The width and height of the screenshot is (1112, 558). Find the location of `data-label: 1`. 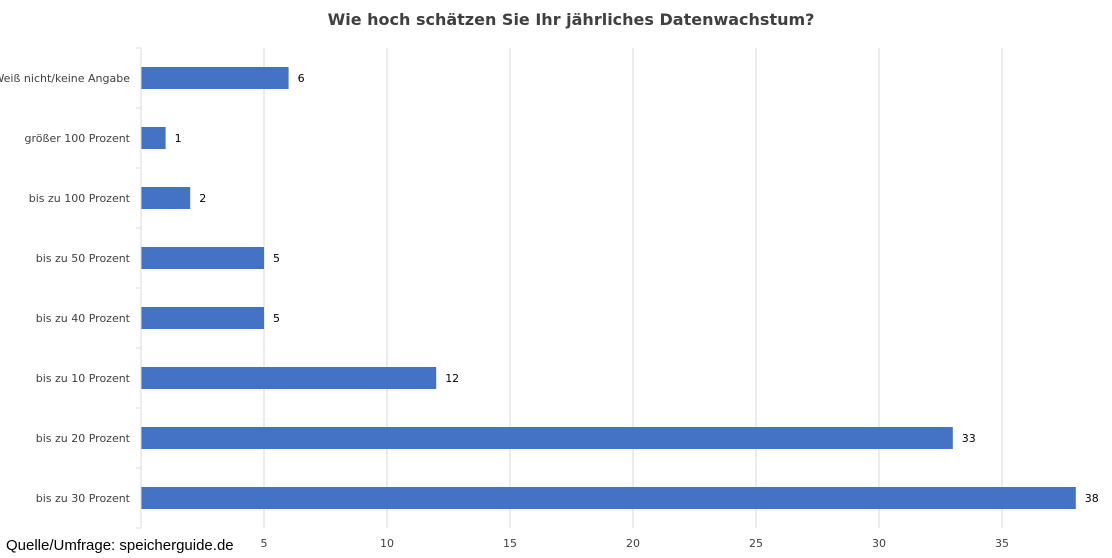

data-label: 1 is located at coordinates (178, 138).